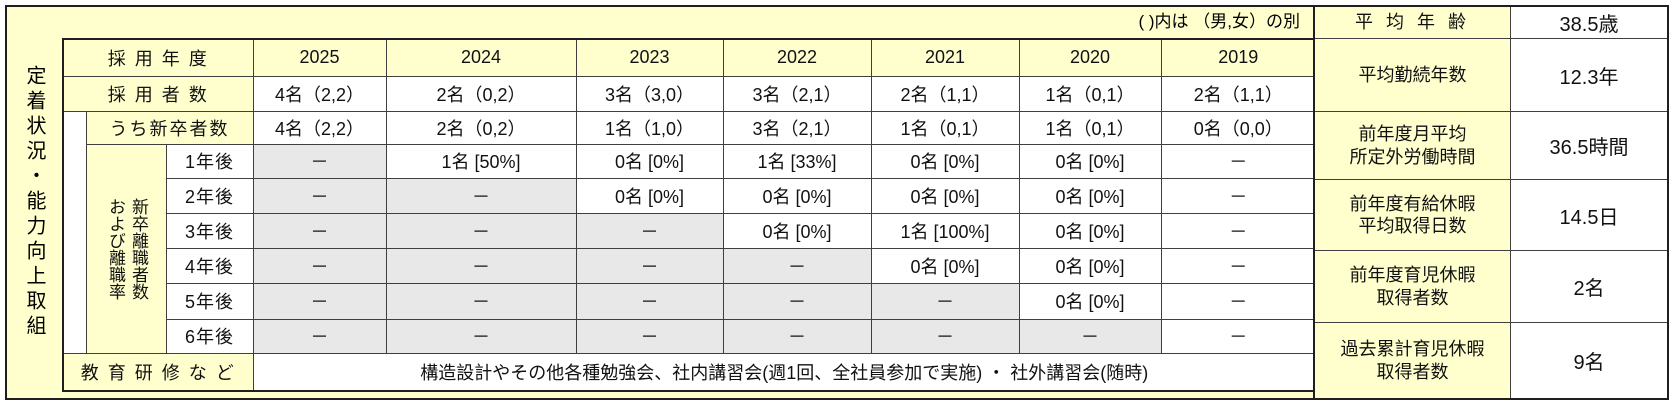  What do you see at coordinates (1090, 336) in the screenshot?
I see `cell-y6-2020: －` at bounding box center [1090, 336].